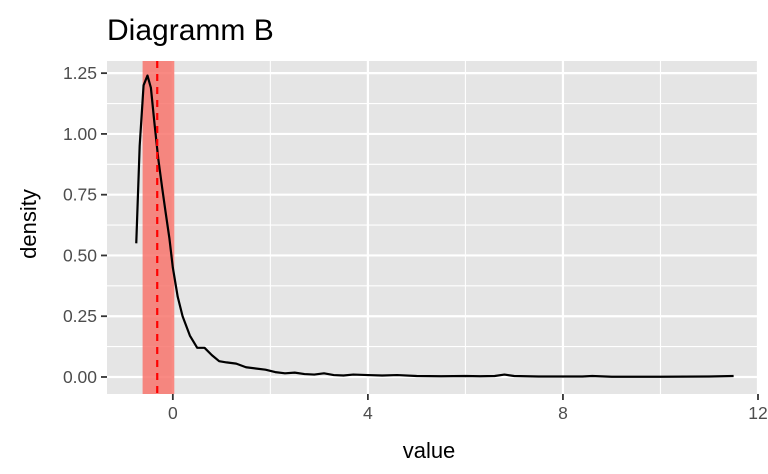 Image resolution: width=768 pixels, height=474 pixels. What do you see at coordinates (190, 30) in the screenshot?
I see `chart-title: Diagramm B` at bounding box center [190, 30].